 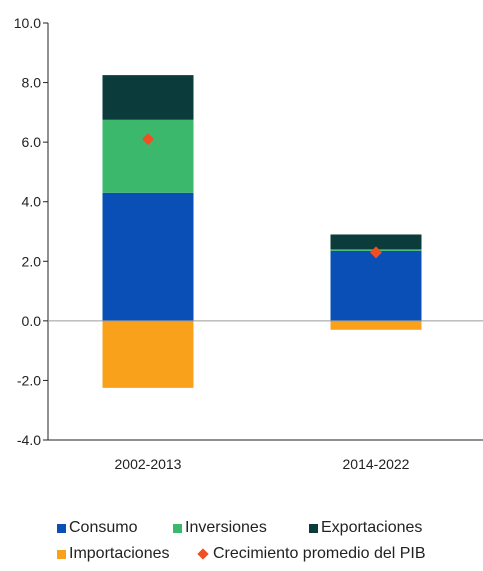 What do you see at coordinates (319, 553) in the screenshot?
I see `legend-label-gdp-growth: Crecimiento promedio del PIB` at bounding box center [319, 553].